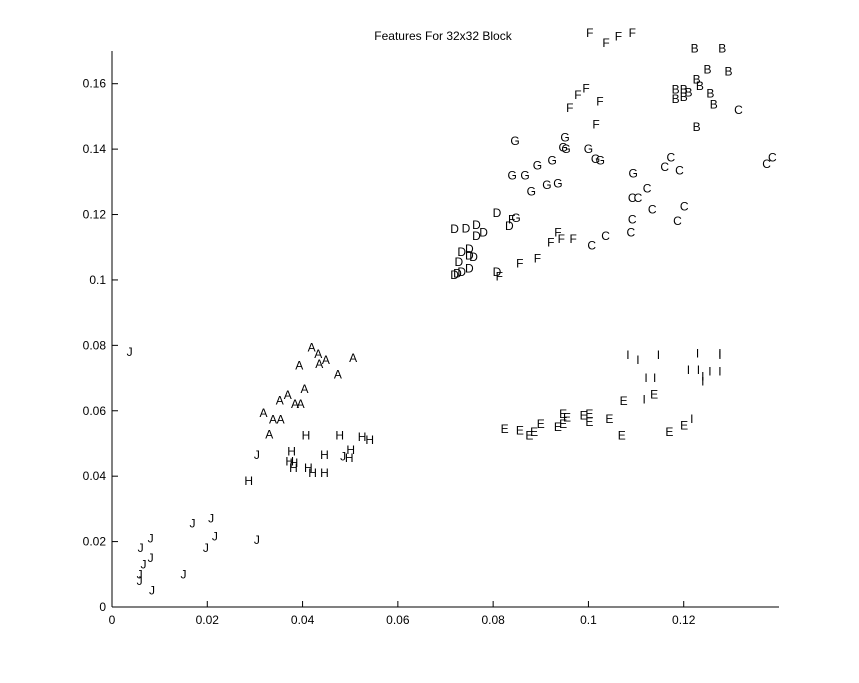 The width and height of the screenshot is (859, 683). Describe the element at coordinates (398, 620) in the screenshot. I see `x-tick-label: 0.06` at that location.